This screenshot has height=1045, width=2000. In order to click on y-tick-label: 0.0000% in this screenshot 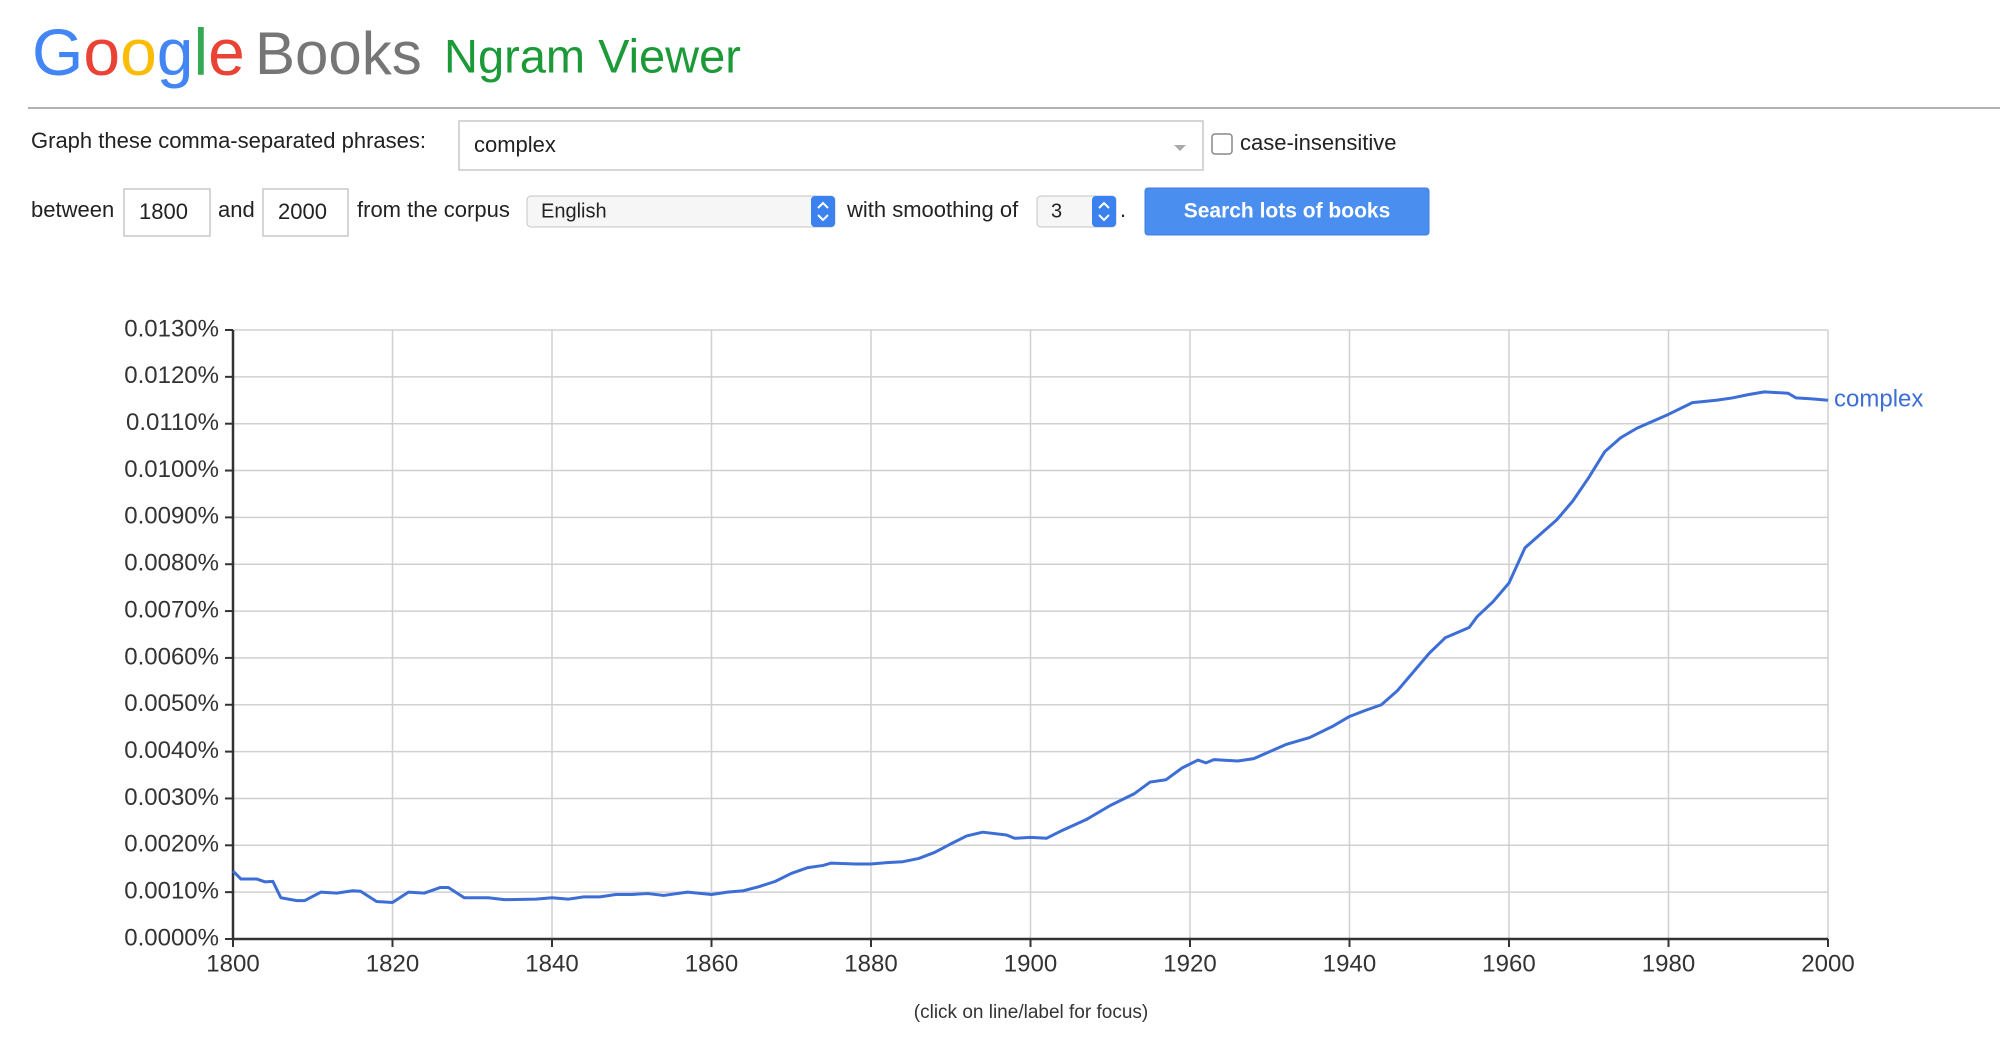, I will do `click(171, 937)`.